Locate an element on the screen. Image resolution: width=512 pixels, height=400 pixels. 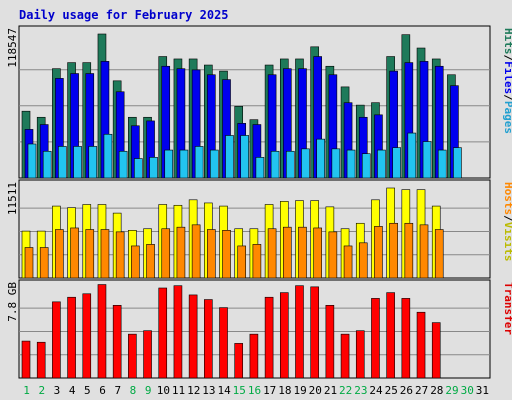
right-label-part: / is located at coordinates (507, 218).